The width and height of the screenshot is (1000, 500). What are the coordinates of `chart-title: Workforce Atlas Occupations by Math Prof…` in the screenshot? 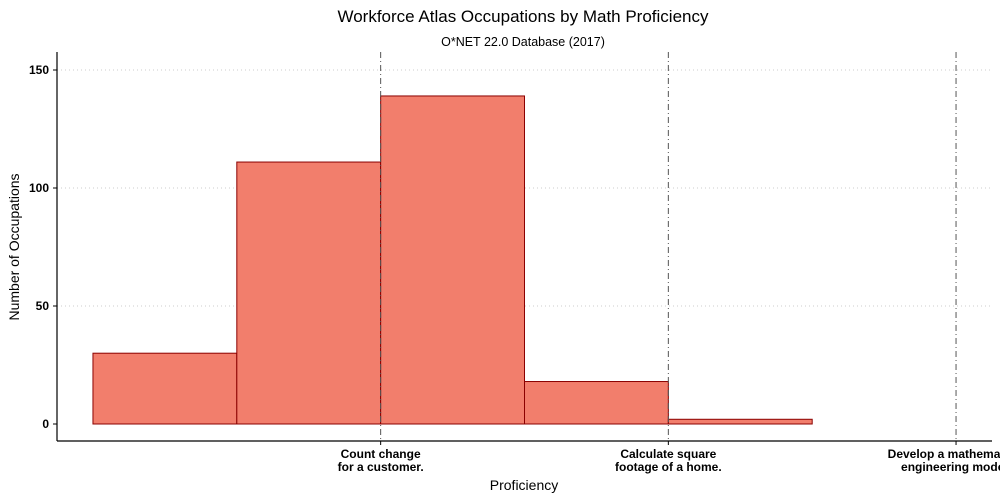 It's located at (523, 16).